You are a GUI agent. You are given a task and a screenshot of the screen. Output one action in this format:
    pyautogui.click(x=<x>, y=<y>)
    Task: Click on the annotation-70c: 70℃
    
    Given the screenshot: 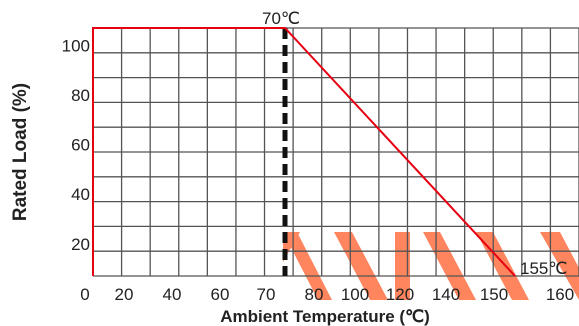 What is the action you would take?
    pyautogui.click(x=281, y=18)
    